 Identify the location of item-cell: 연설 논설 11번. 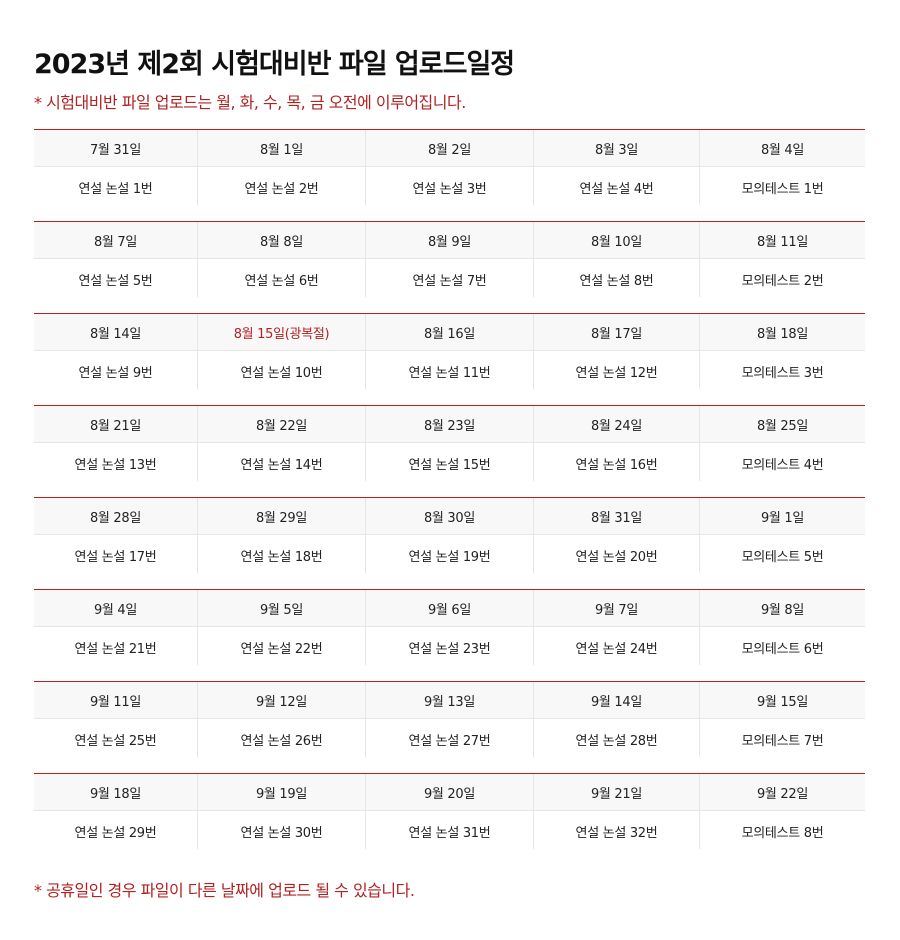
(450, 370).